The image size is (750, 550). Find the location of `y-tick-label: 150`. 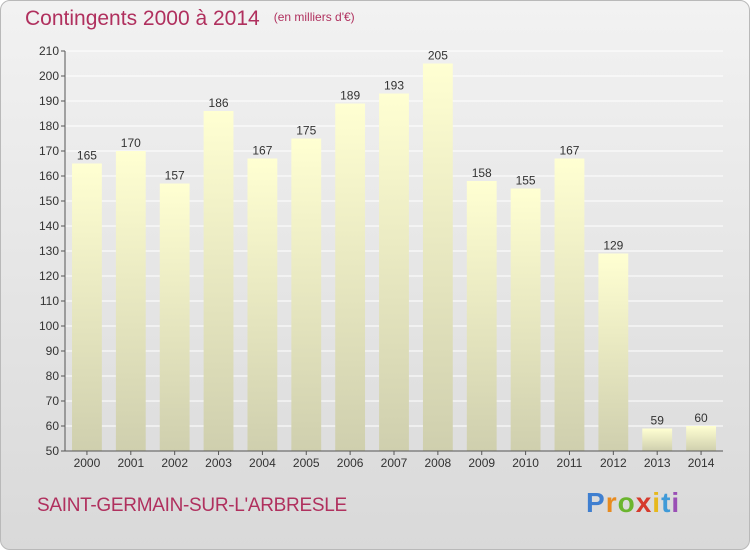

y-tick-label: 150 is located at coordinates (49, 201).